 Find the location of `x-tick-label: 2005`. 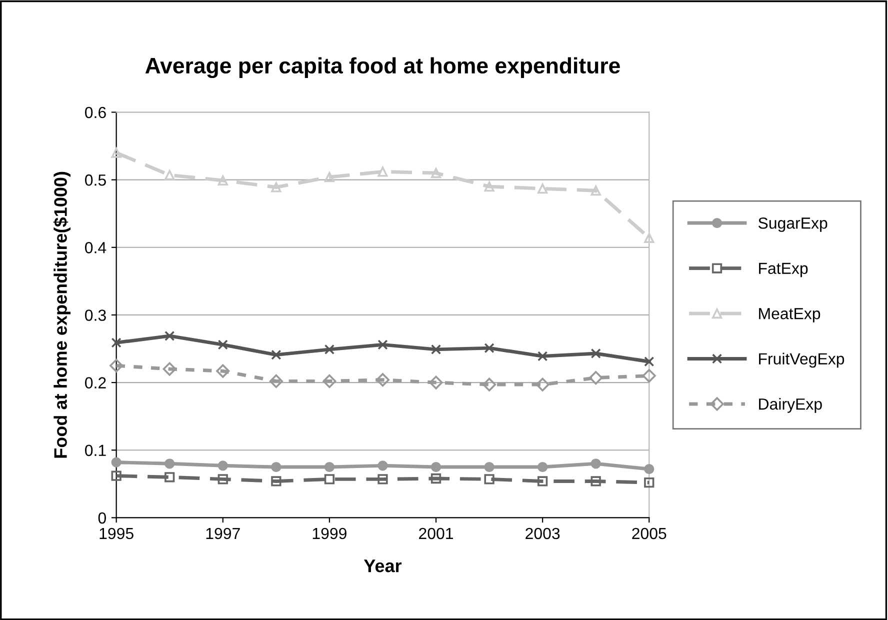

x-tick-label: 2005 is located at coordinates (649, 534).